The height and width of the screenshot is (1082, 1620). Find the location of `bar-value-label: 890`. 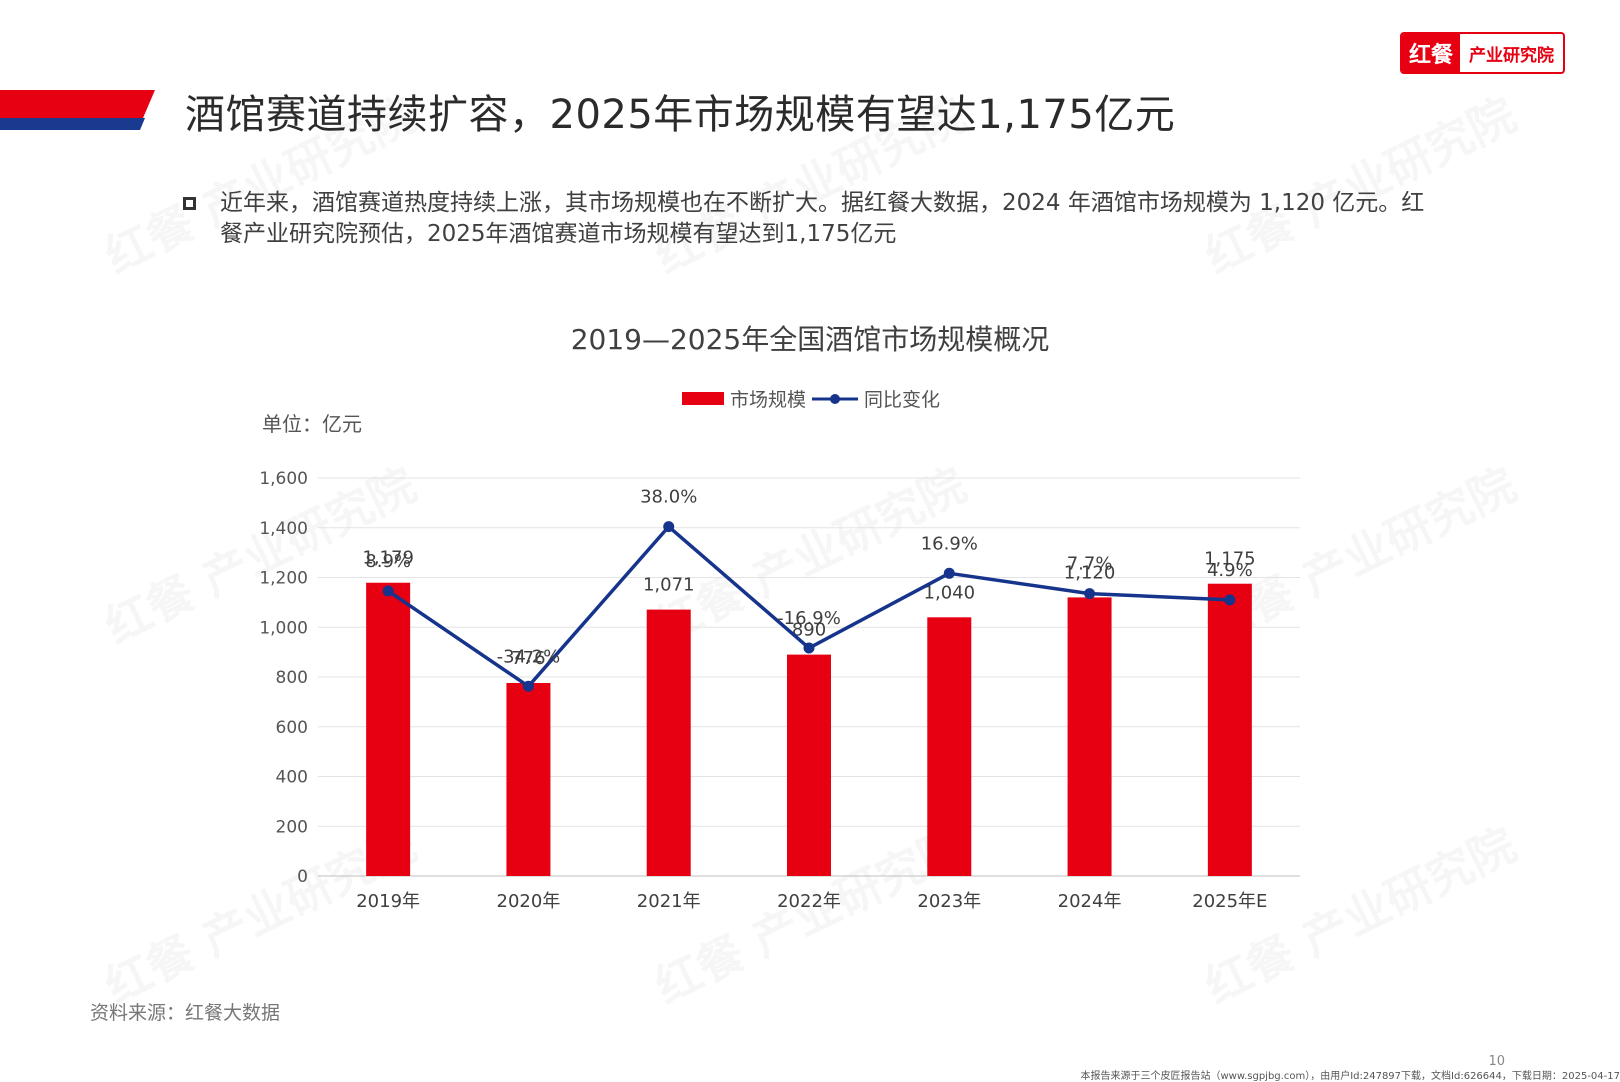

bar-value-label: 890 is located at coordinates (809, 630).